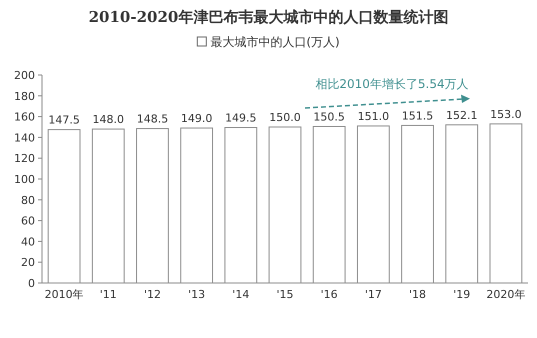  What do you see at coordinates (152, 294) in the screenshot?
I see `x-tick-label: '12` at bounding box center [152, 294].